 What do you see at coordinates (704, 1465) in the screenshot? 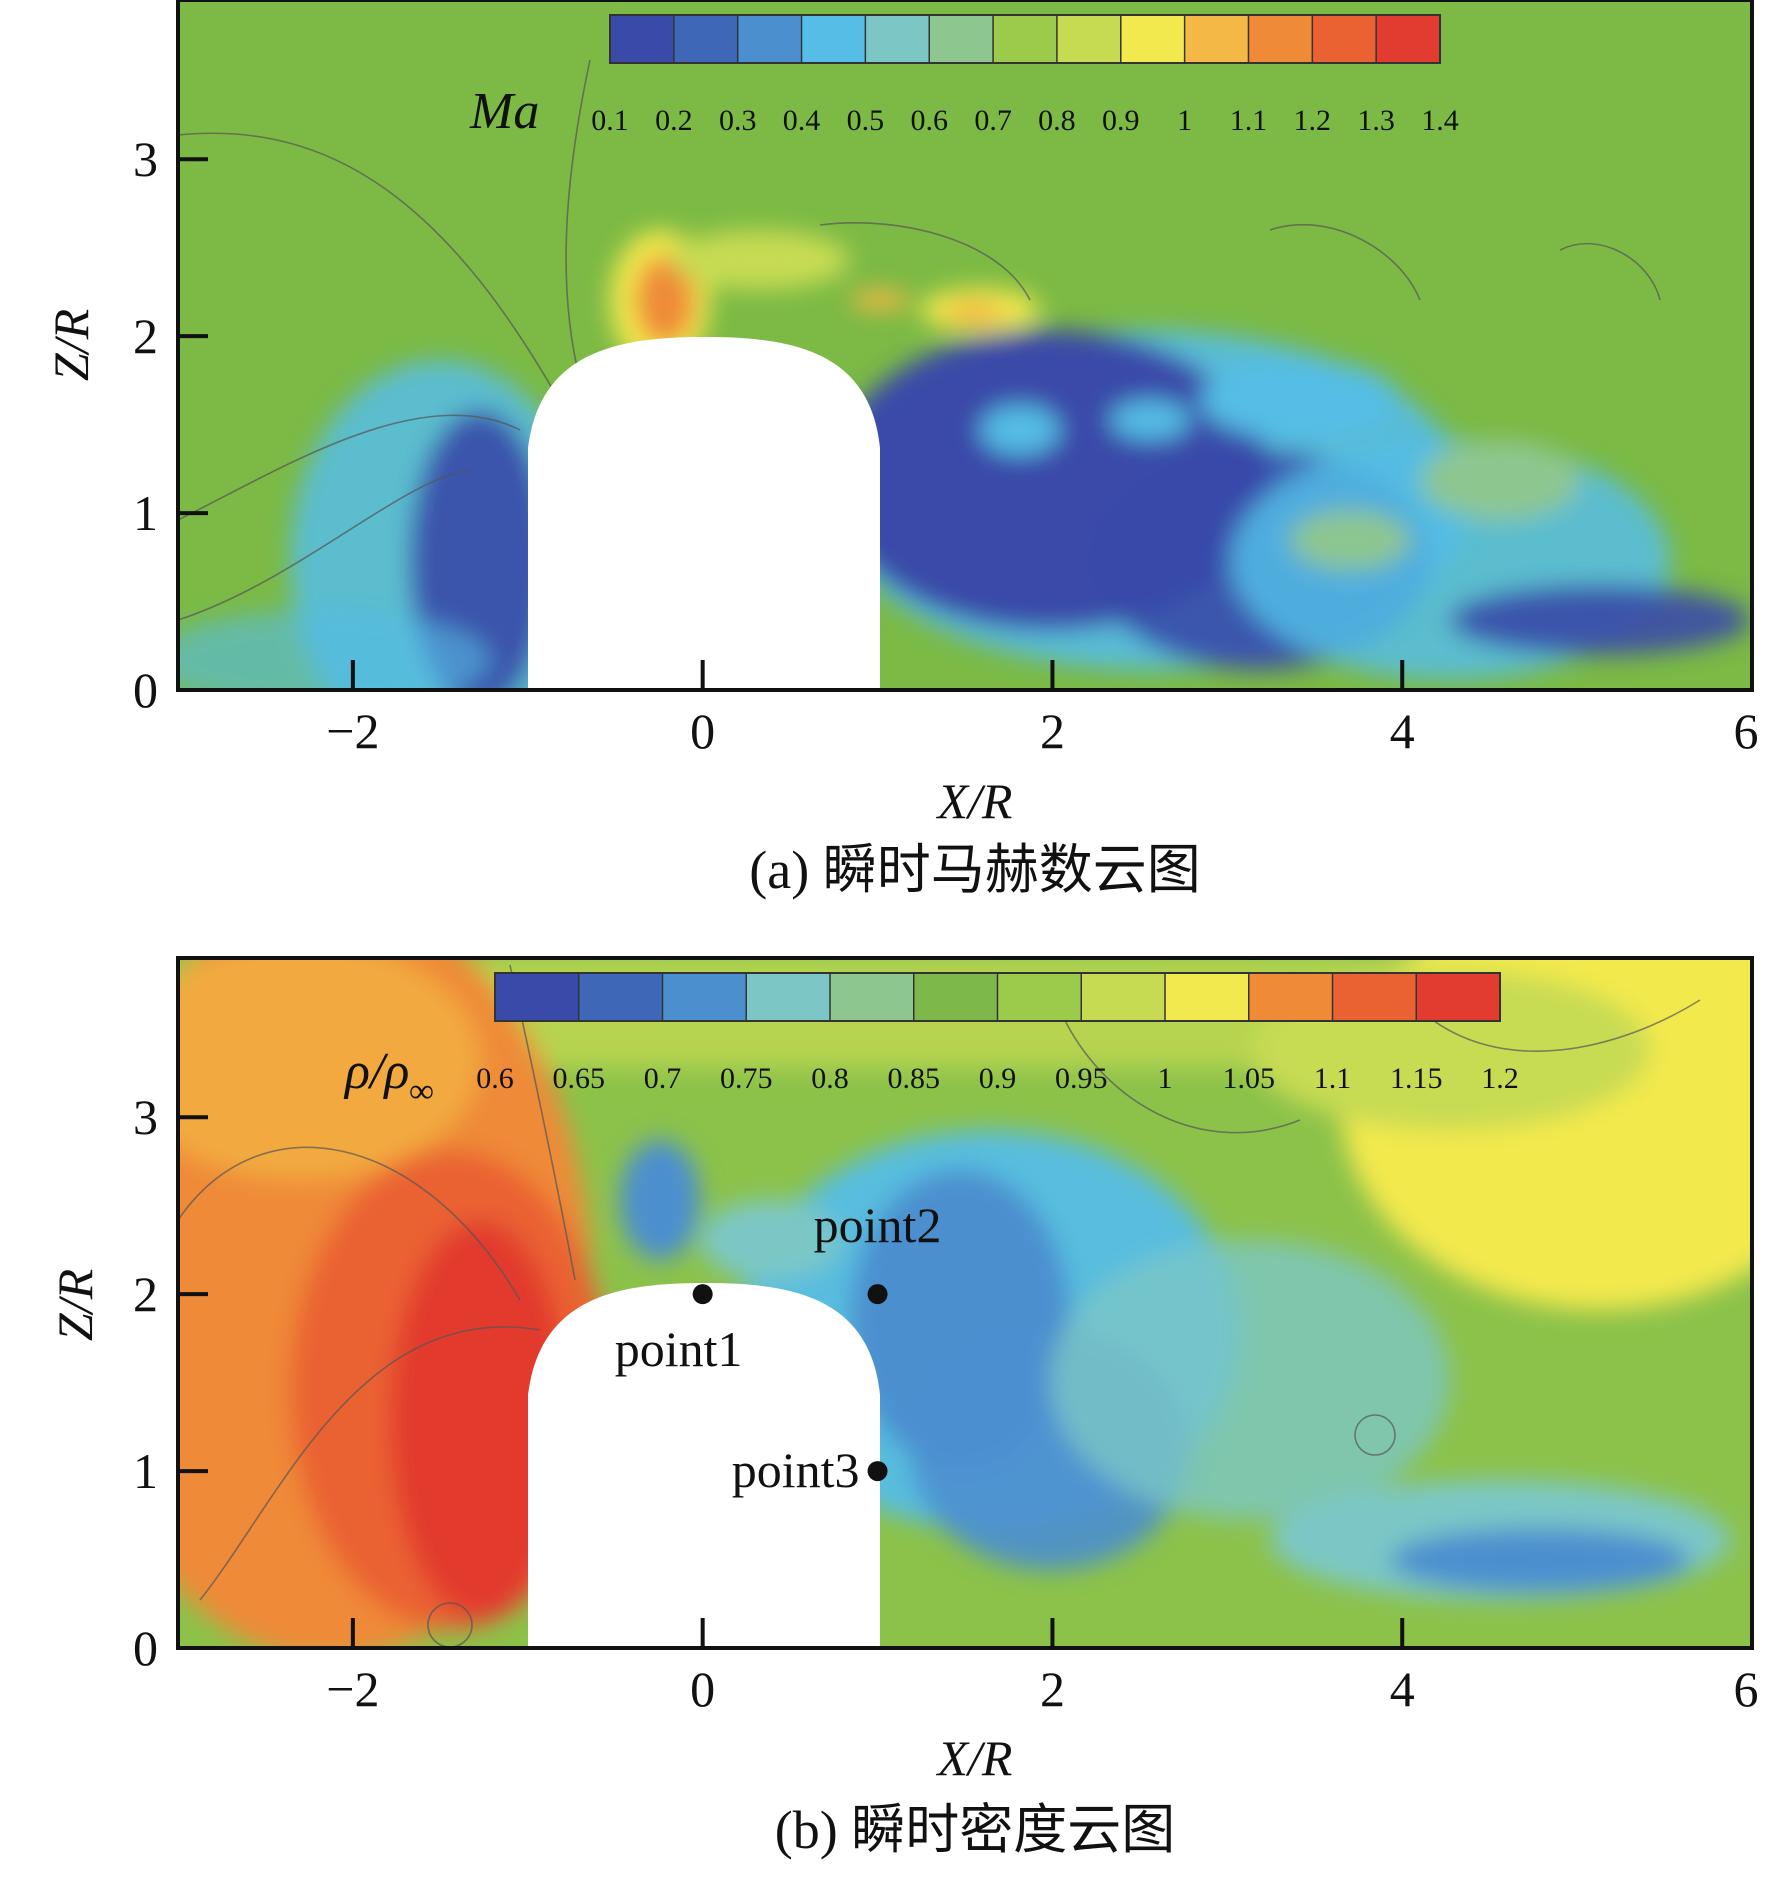
I see `body-shape-b` at bounding box center [704, 1465].